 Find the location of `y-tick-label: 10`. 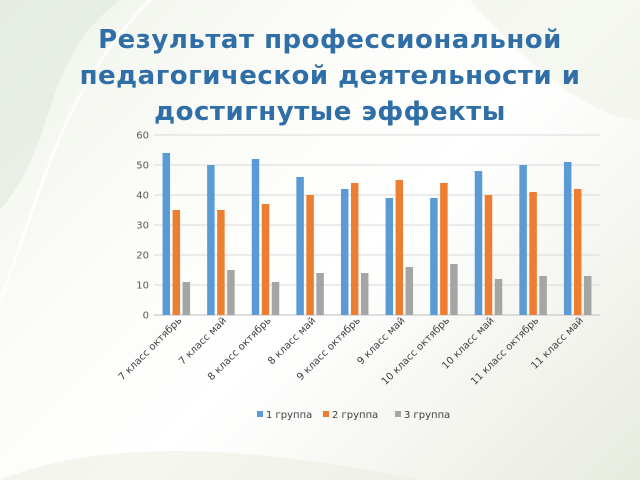

y-tick-label: 10 is located at coordinates (142, 286).